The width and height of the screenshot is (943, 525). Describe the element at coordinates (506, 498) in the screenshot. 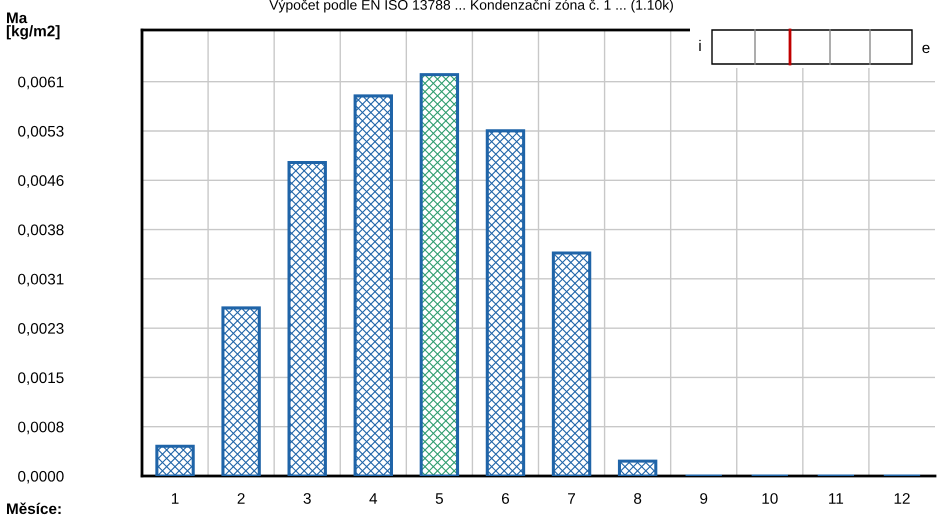

I see `x-tick-label: 6` at that location.